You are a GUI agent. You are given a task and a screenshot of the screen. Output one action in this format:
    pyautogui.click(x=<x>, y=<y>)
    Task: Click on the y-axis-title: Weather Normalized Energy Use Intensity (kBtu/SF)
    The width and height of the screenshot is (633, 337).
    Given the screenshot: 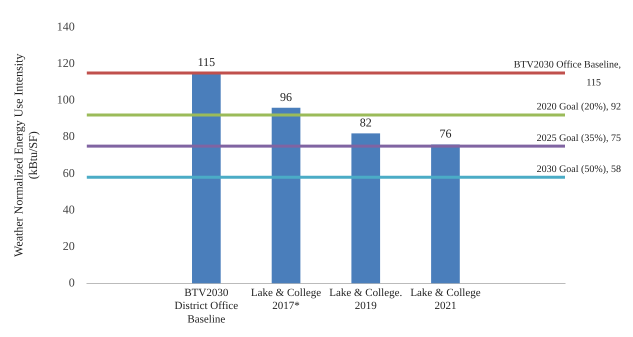 What is the action you would take?
    pyautogui.click(x=25, y=156)
    